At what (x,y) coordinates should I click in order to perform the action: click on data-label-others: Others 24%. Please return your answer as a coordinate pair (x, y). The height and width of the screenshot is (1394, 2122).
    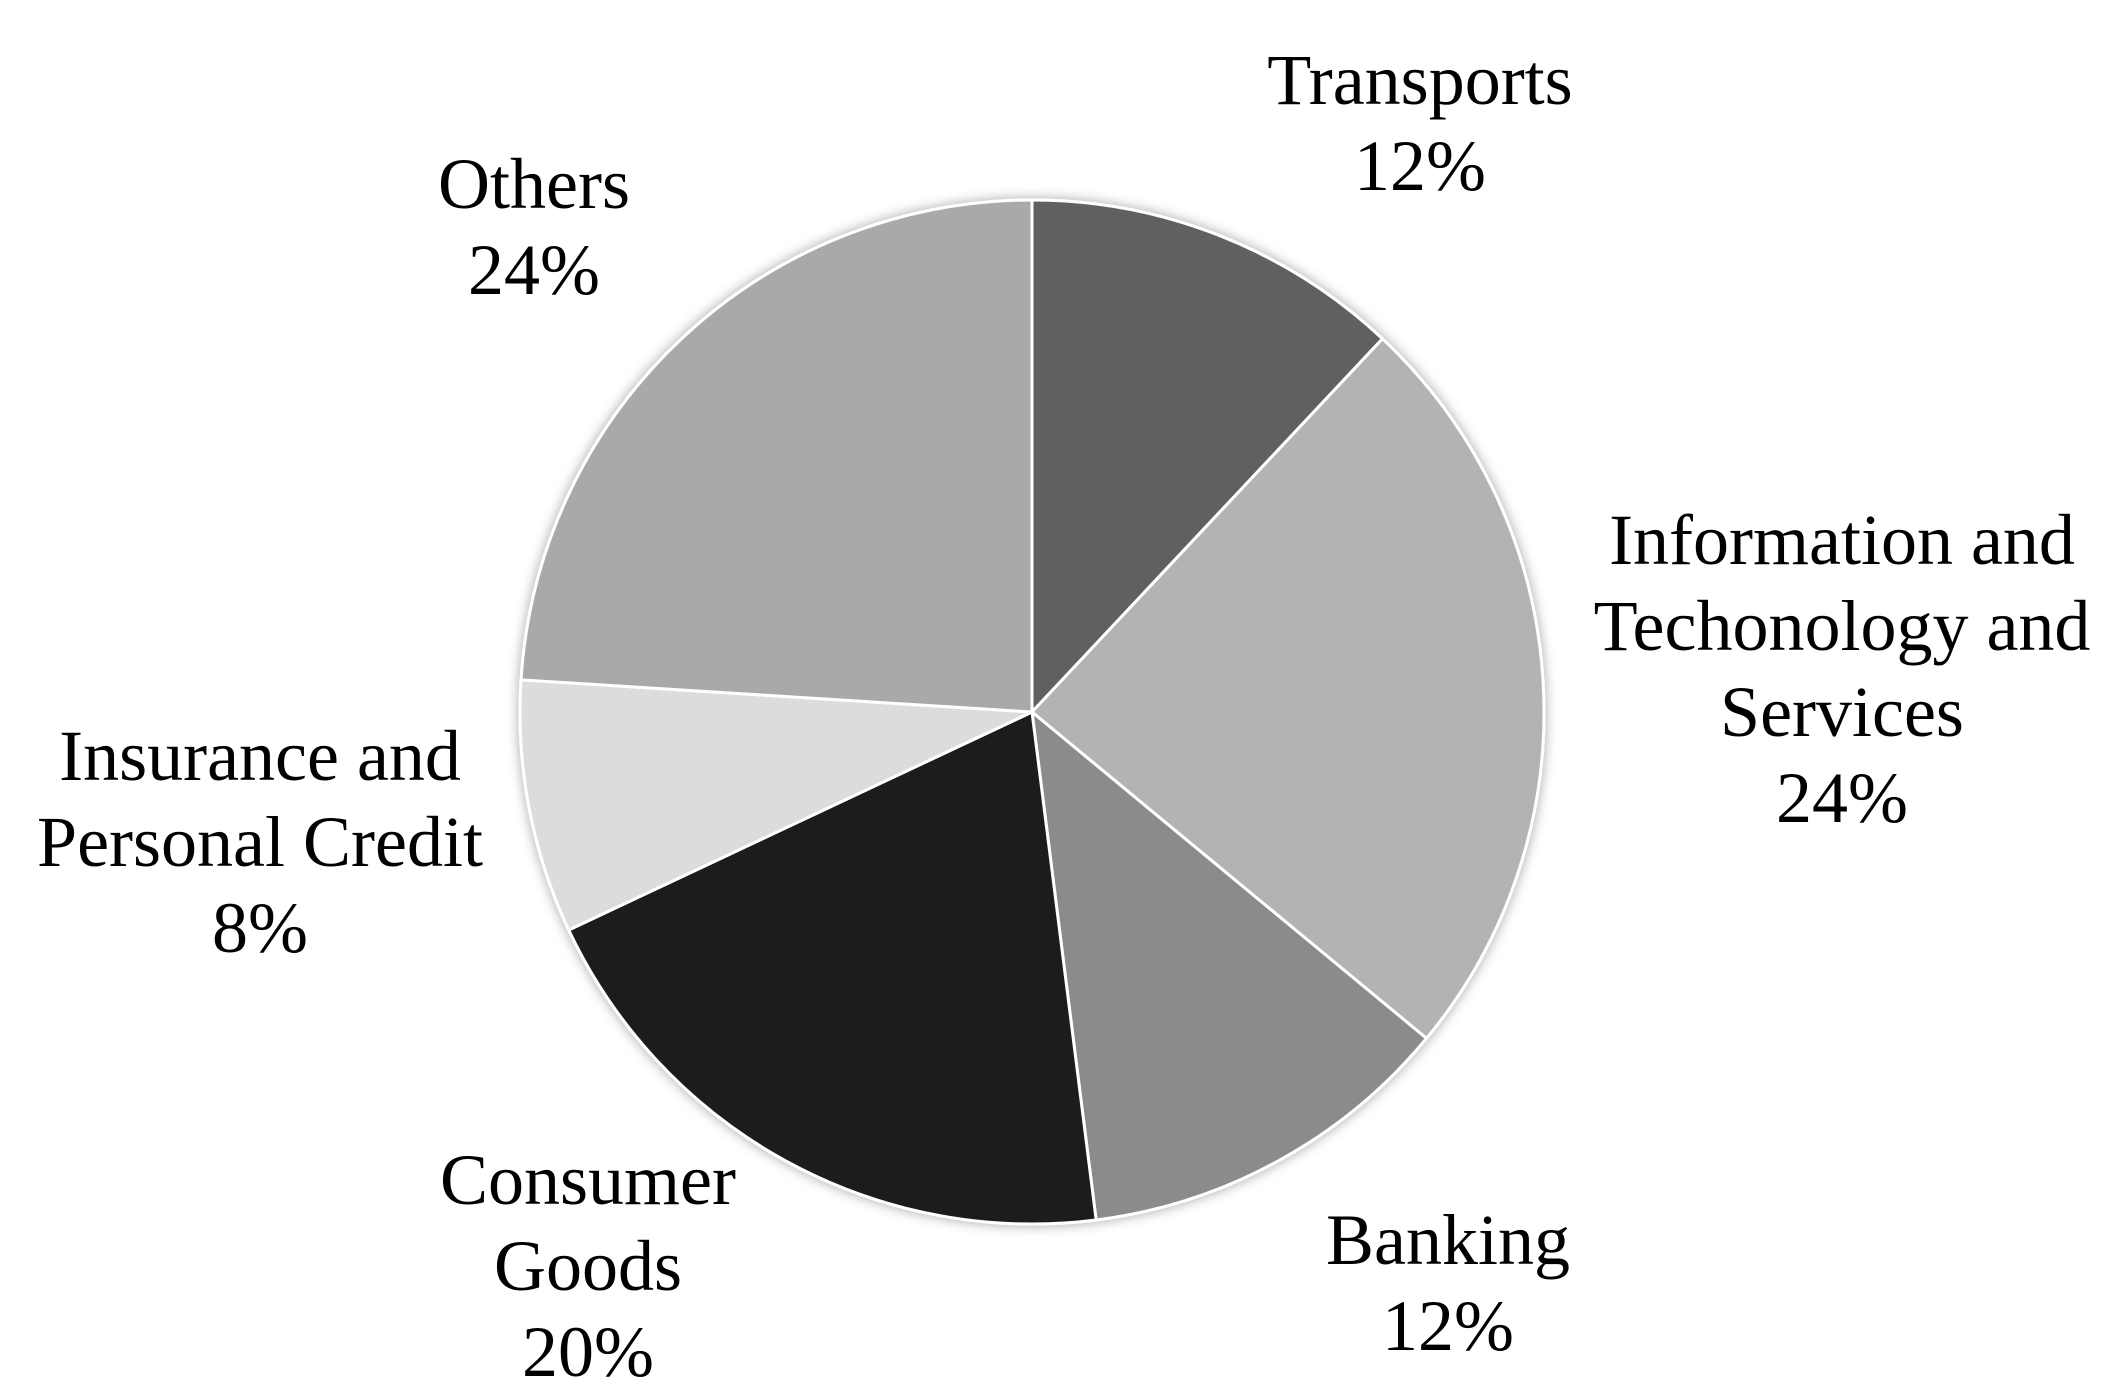
    Looking at the image, I should click on (534, 227).